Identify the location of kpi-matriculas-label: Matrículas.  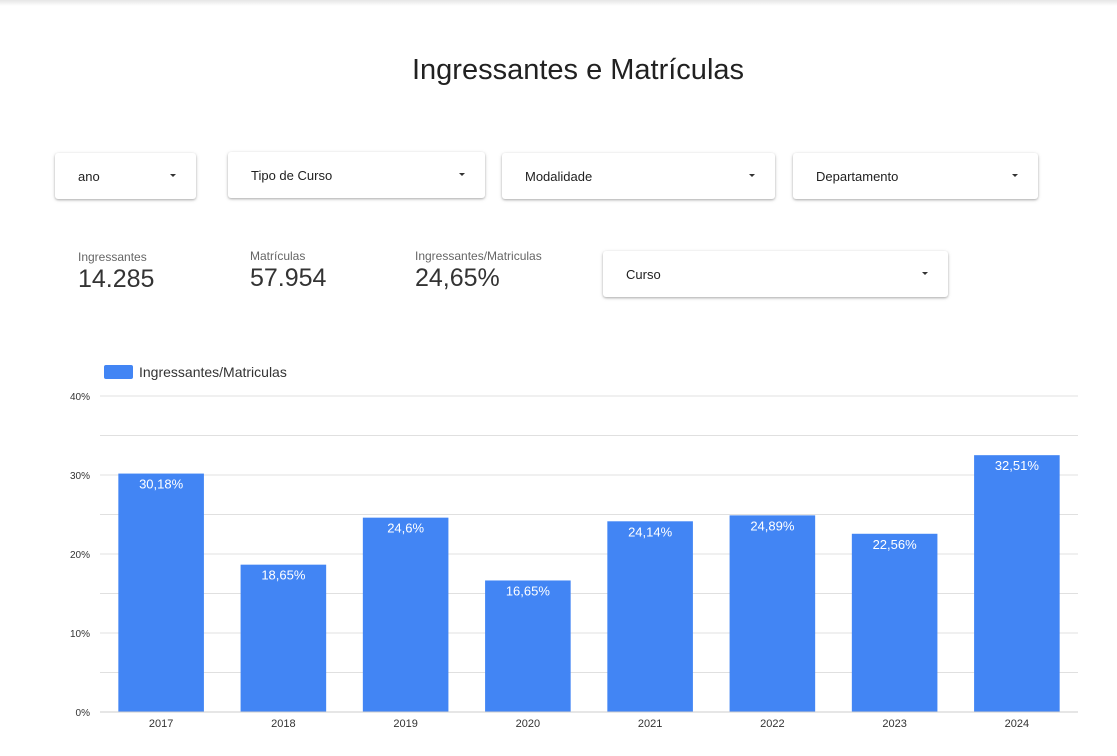
(278, 256).